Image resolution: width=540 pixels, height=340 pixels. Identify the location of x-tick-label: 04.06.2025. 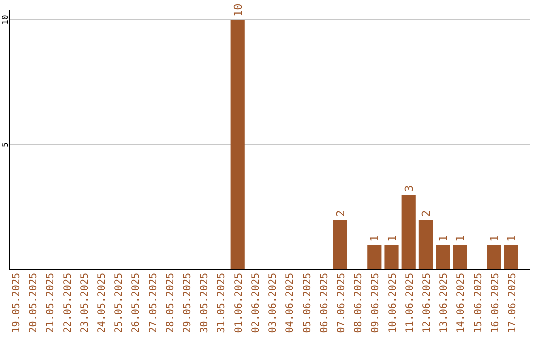
(290, 303).